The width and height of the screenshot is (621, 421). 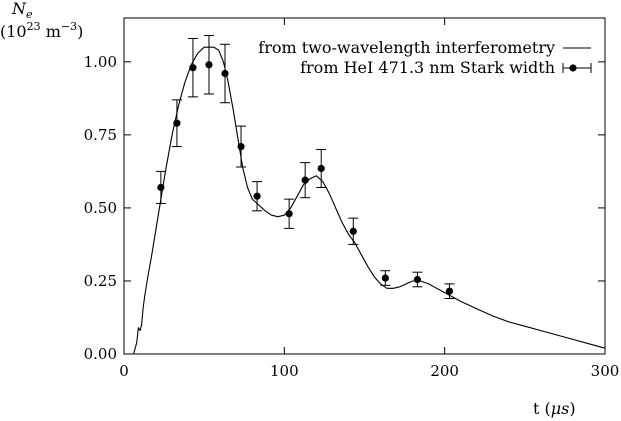 I want to click on legend-label-stark: from HeI 471.3 nm Stark width, so click(x=427, y=67).